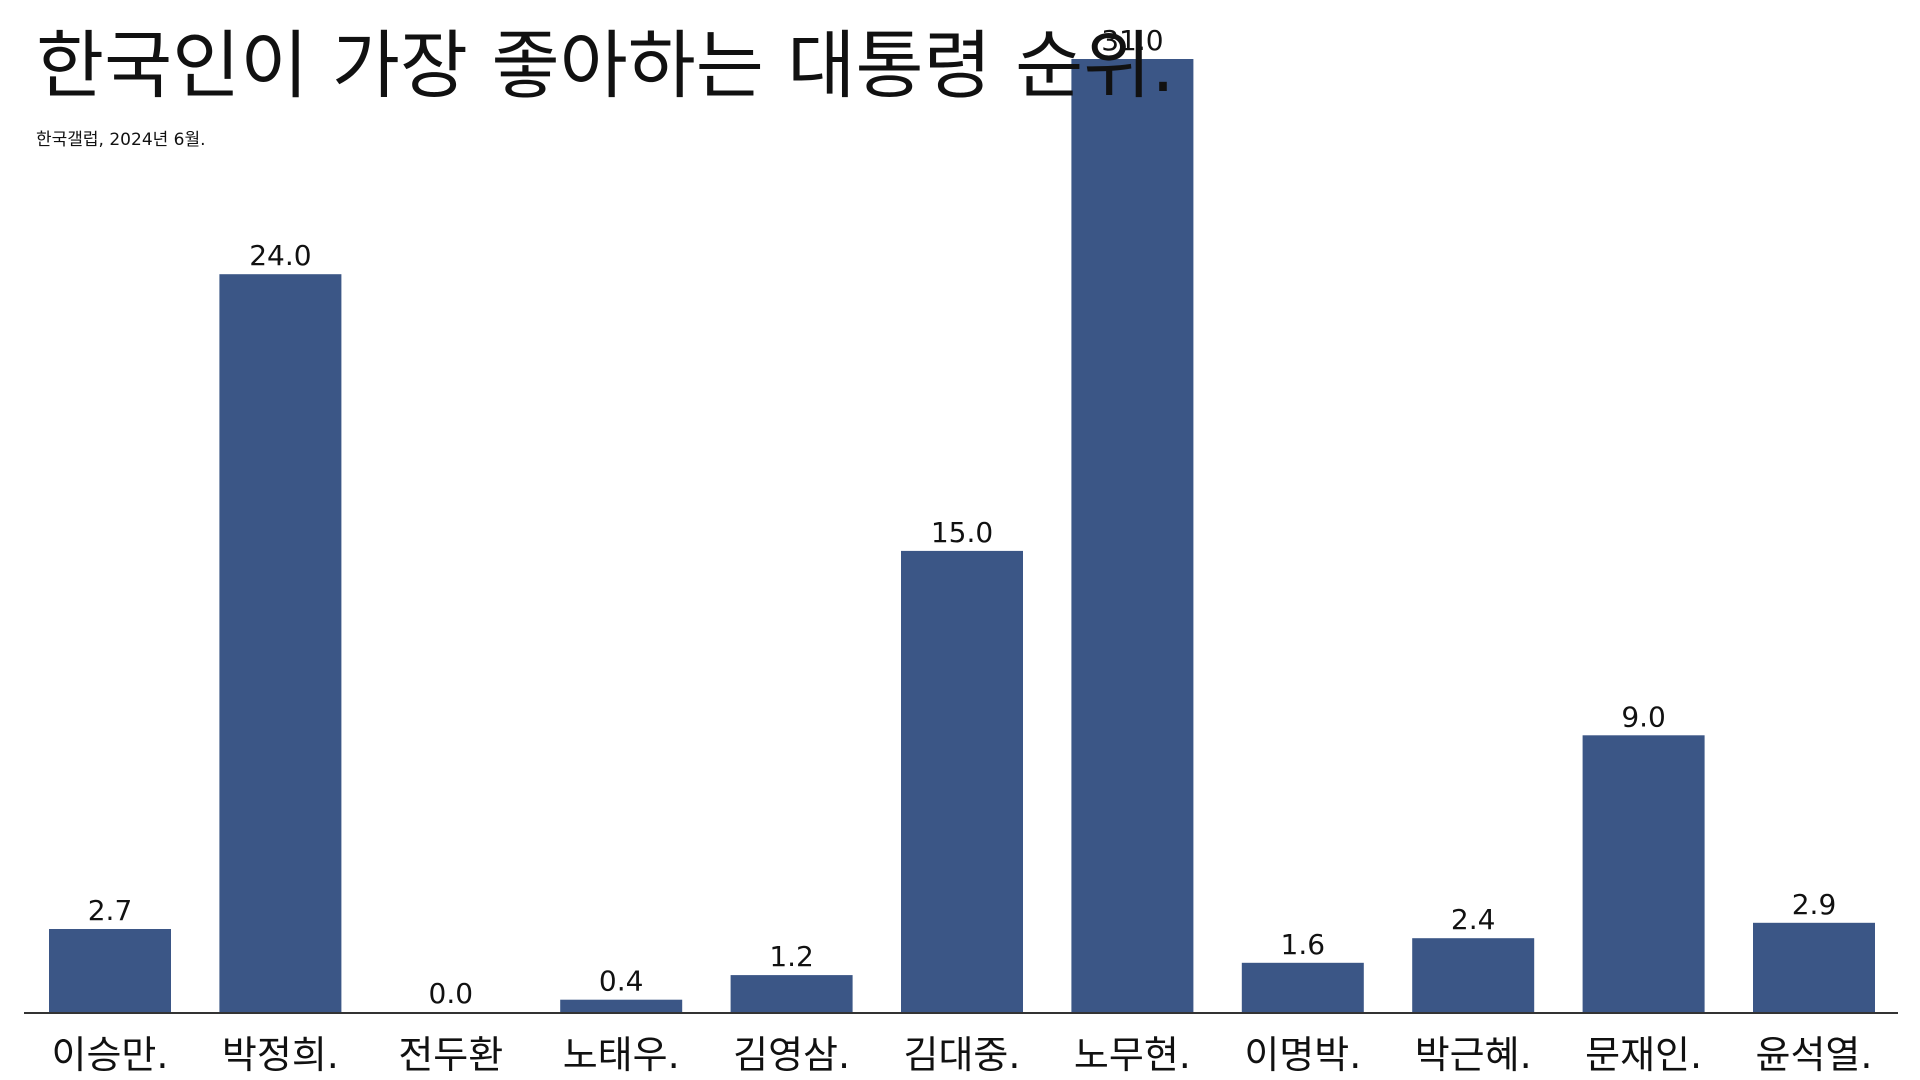 This screenshot has width=1920, height=1080. What do you see at coordinates (605, 66) in the screenshot?
I see `chart-title: 한국인이 가장 좋아하는 대통령 순위.` at bounding box center [605, 66].